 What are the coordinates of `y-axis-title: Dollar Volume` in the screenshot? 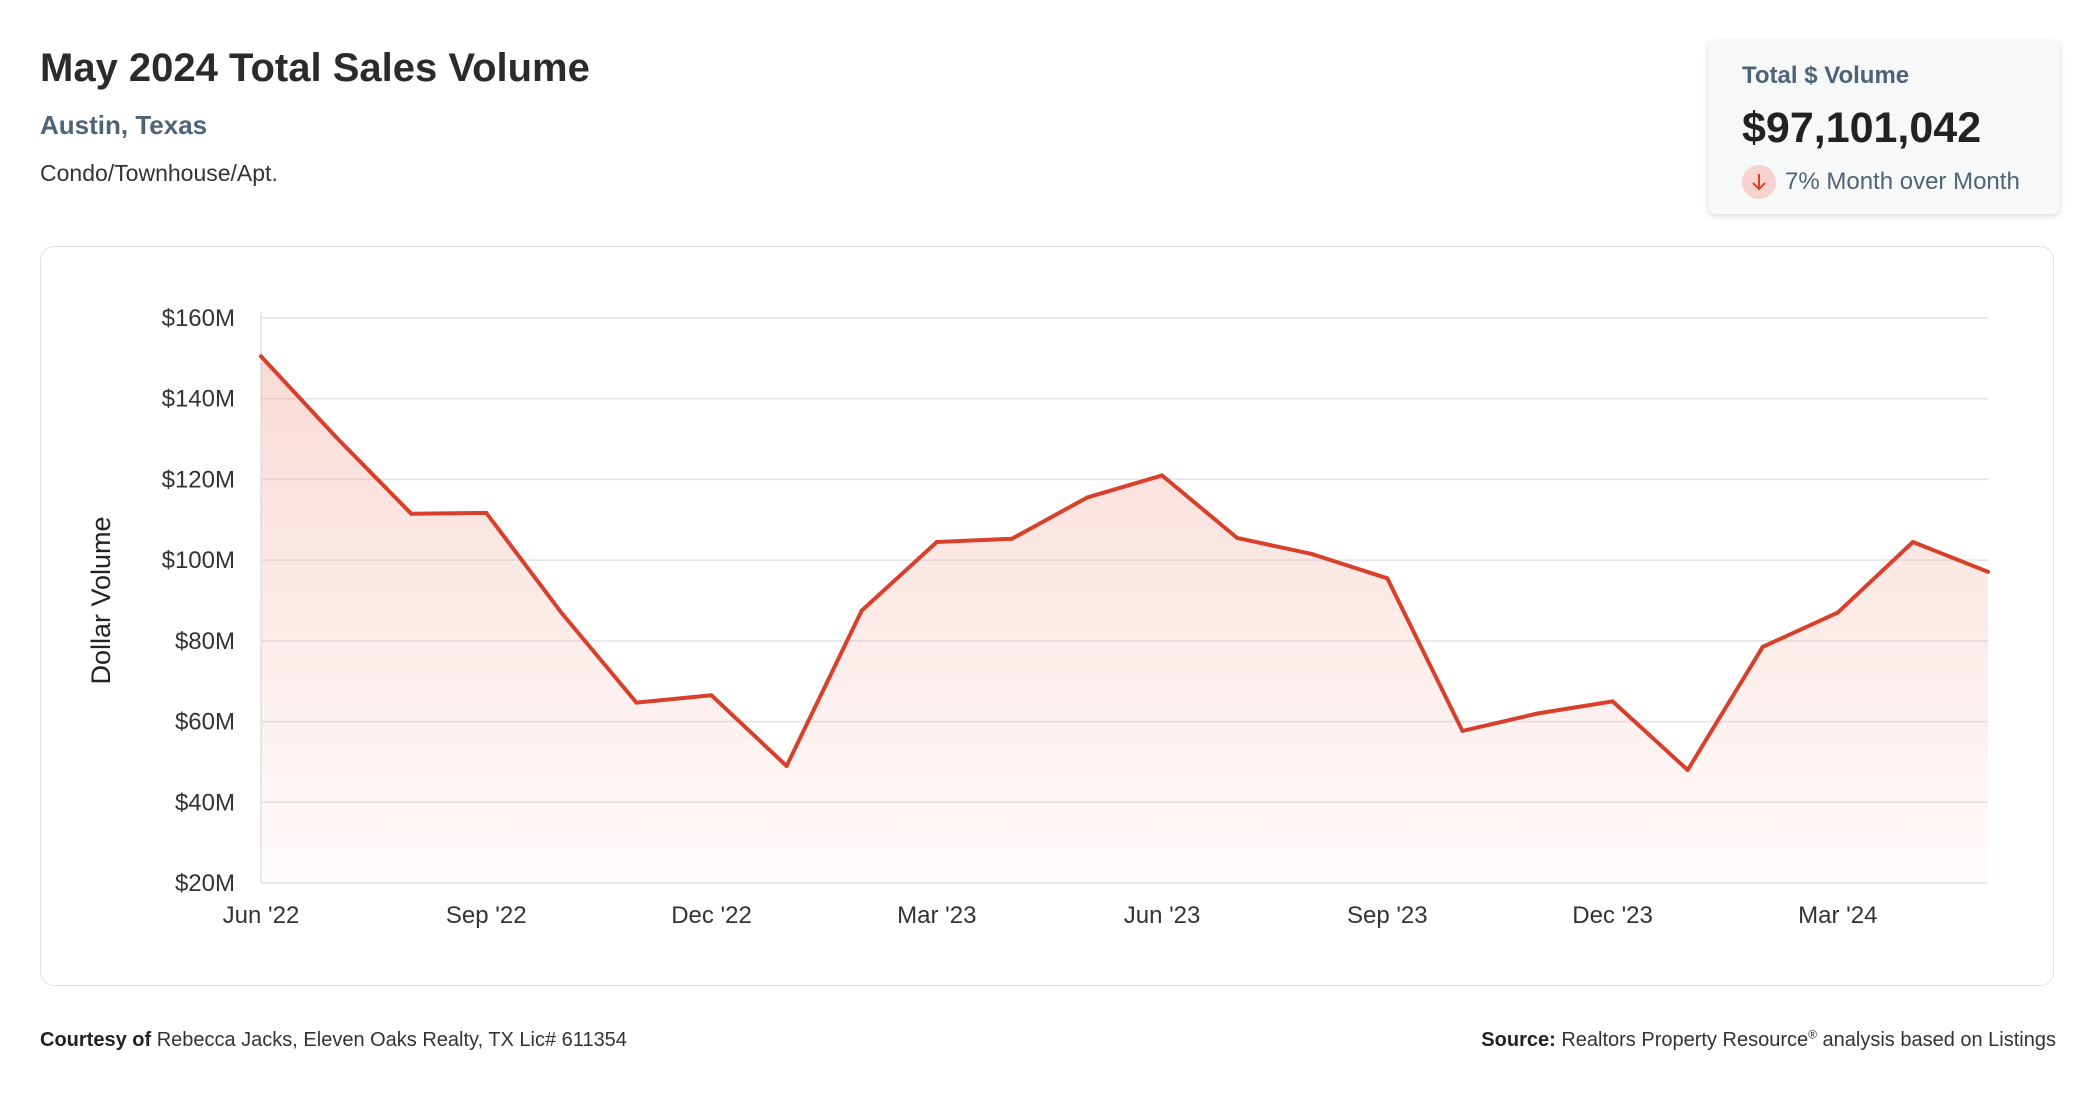 It's located at (101, 600).